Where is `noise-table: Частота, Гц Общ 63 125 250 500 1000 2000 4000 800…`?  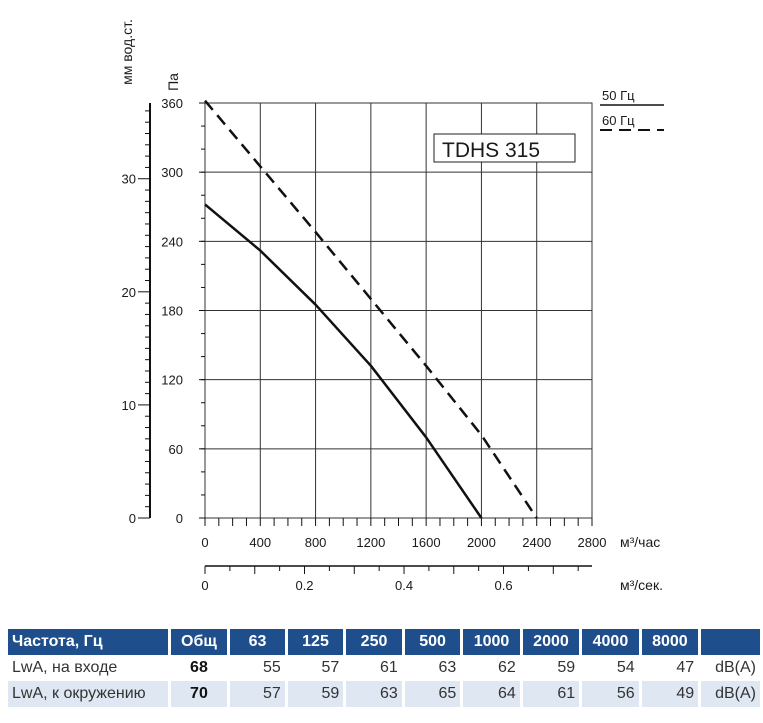 noise-table: Частота, Гц Общ 63 125 250 500 1000 2000 4000 800… is located at coordinates (385, 668).